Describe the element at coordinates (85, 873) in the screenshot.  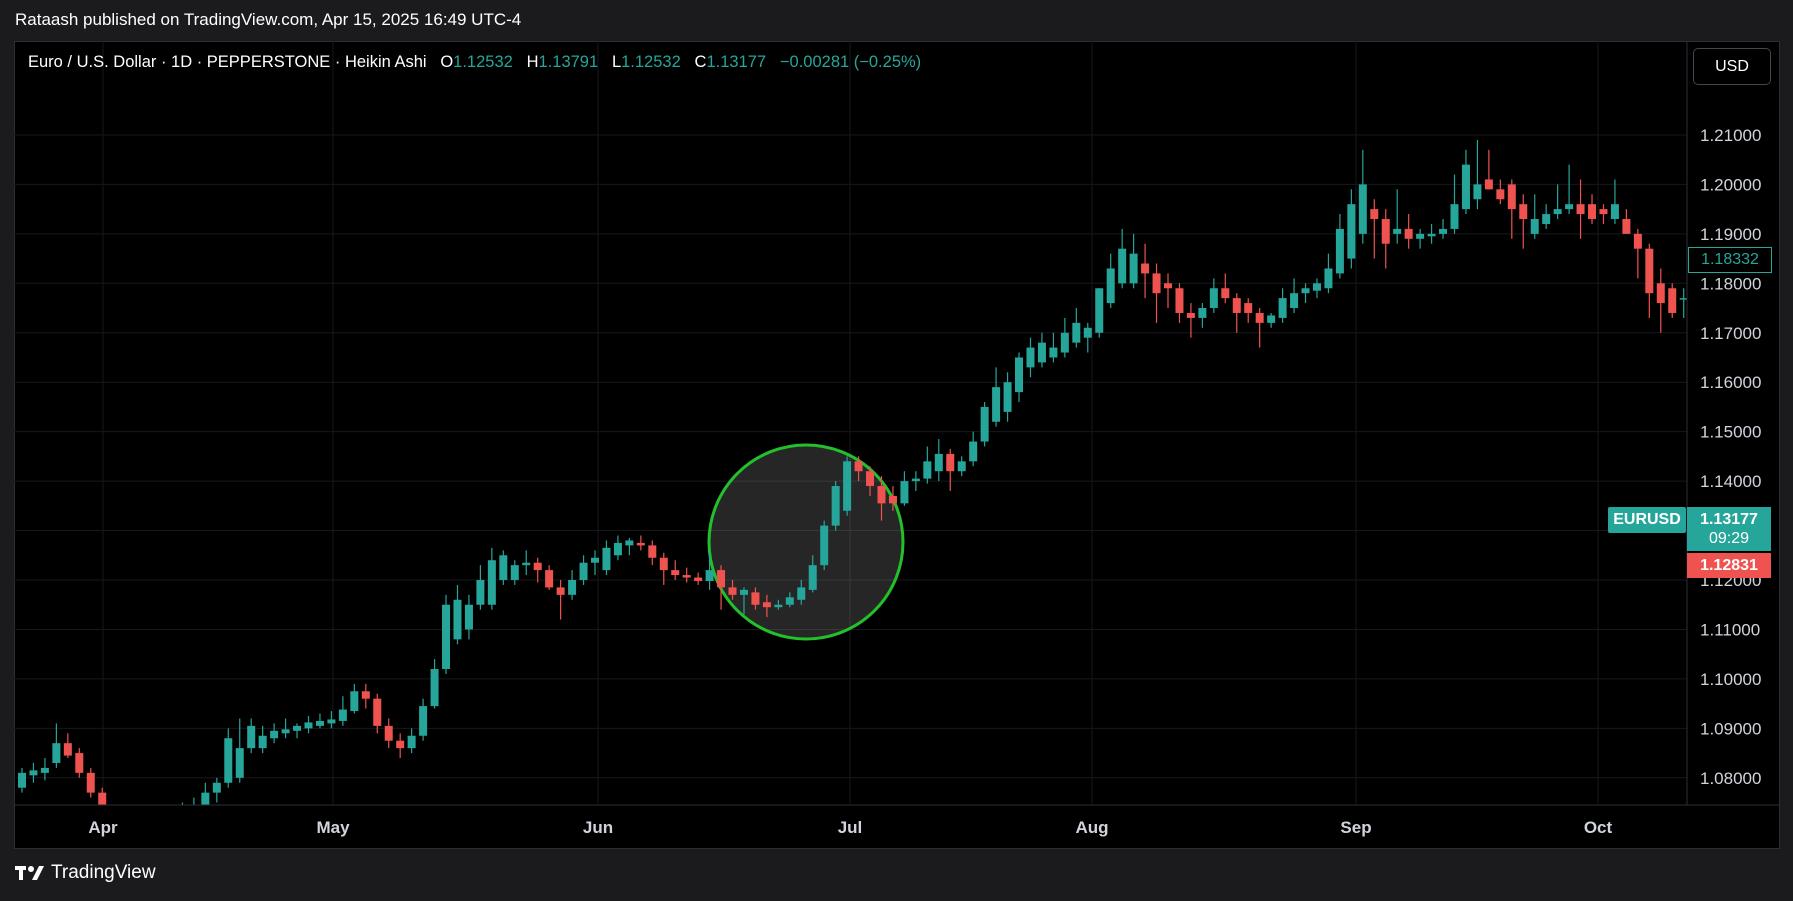
I see `tradingview-logo: TradingView` at that location.